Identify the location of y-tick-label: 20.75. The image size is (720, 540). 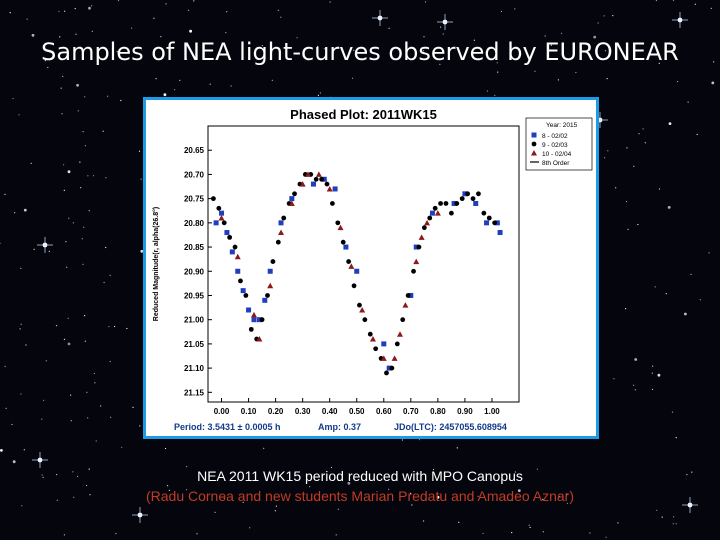
(194, 199).